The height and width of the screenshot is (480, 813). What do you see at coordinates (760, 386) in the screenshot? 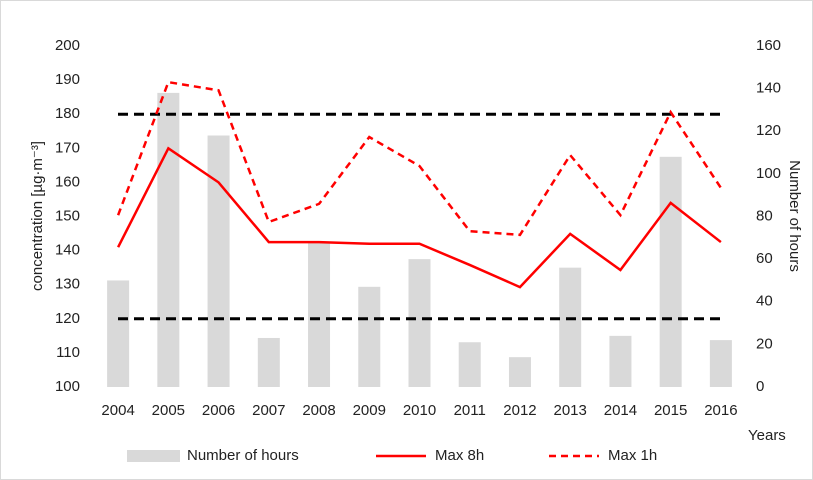
I see `y2-tick-label: 0` at bounding box center [760, 386].